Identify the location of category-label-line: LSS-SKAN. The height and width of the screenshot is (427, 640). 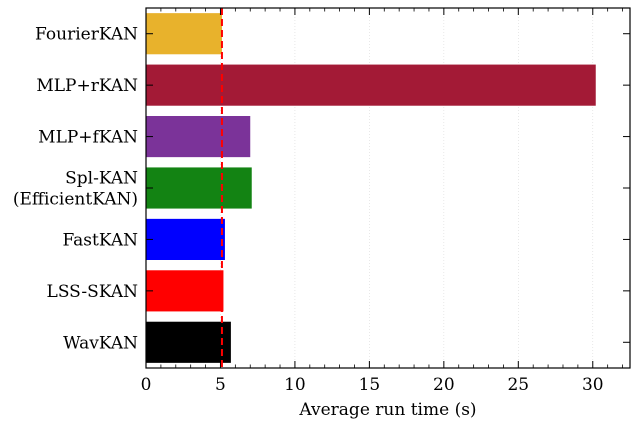
(93, 292).